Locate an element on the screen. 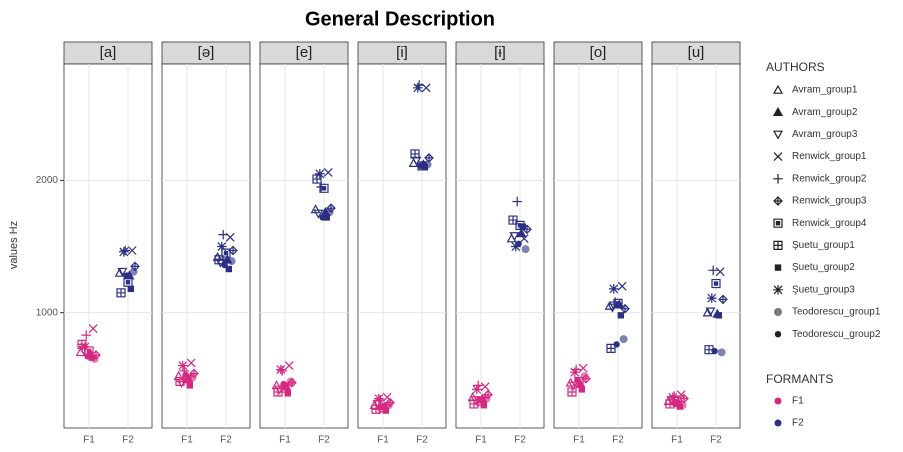  legend-label: Şuetu_group2 is located at coordinates (823, 267).